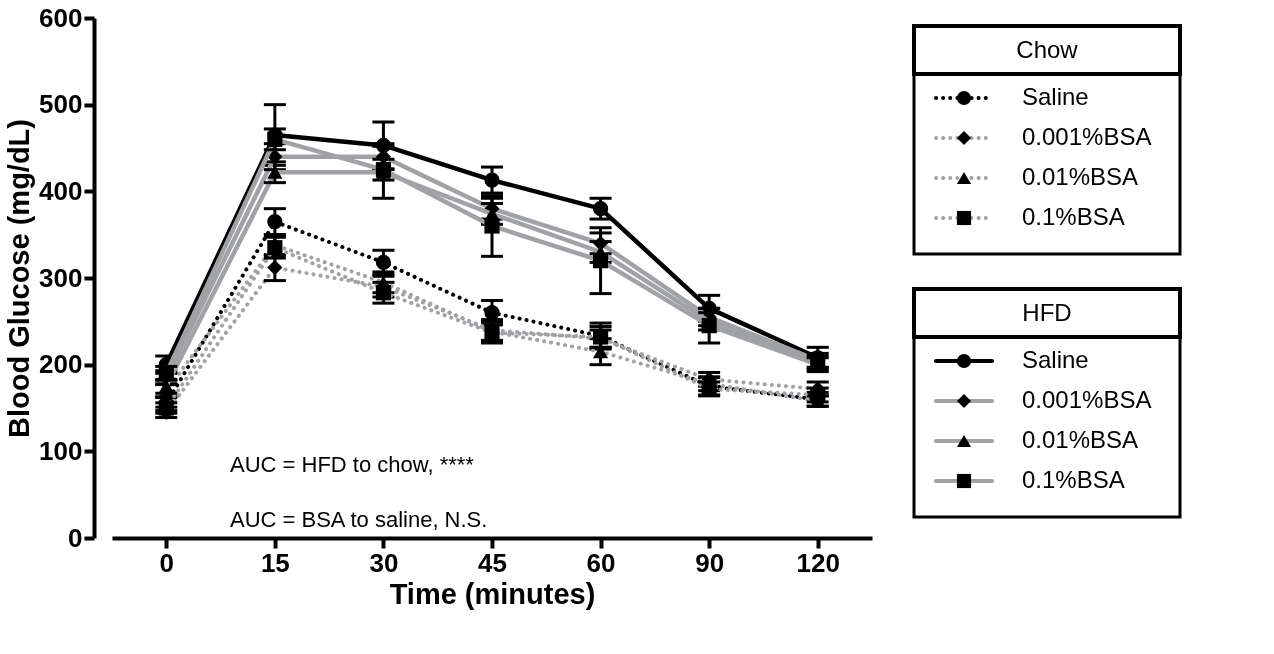 The image size is (1274, 654). I want to click on x-tick-label: 45, so click(492, 562).